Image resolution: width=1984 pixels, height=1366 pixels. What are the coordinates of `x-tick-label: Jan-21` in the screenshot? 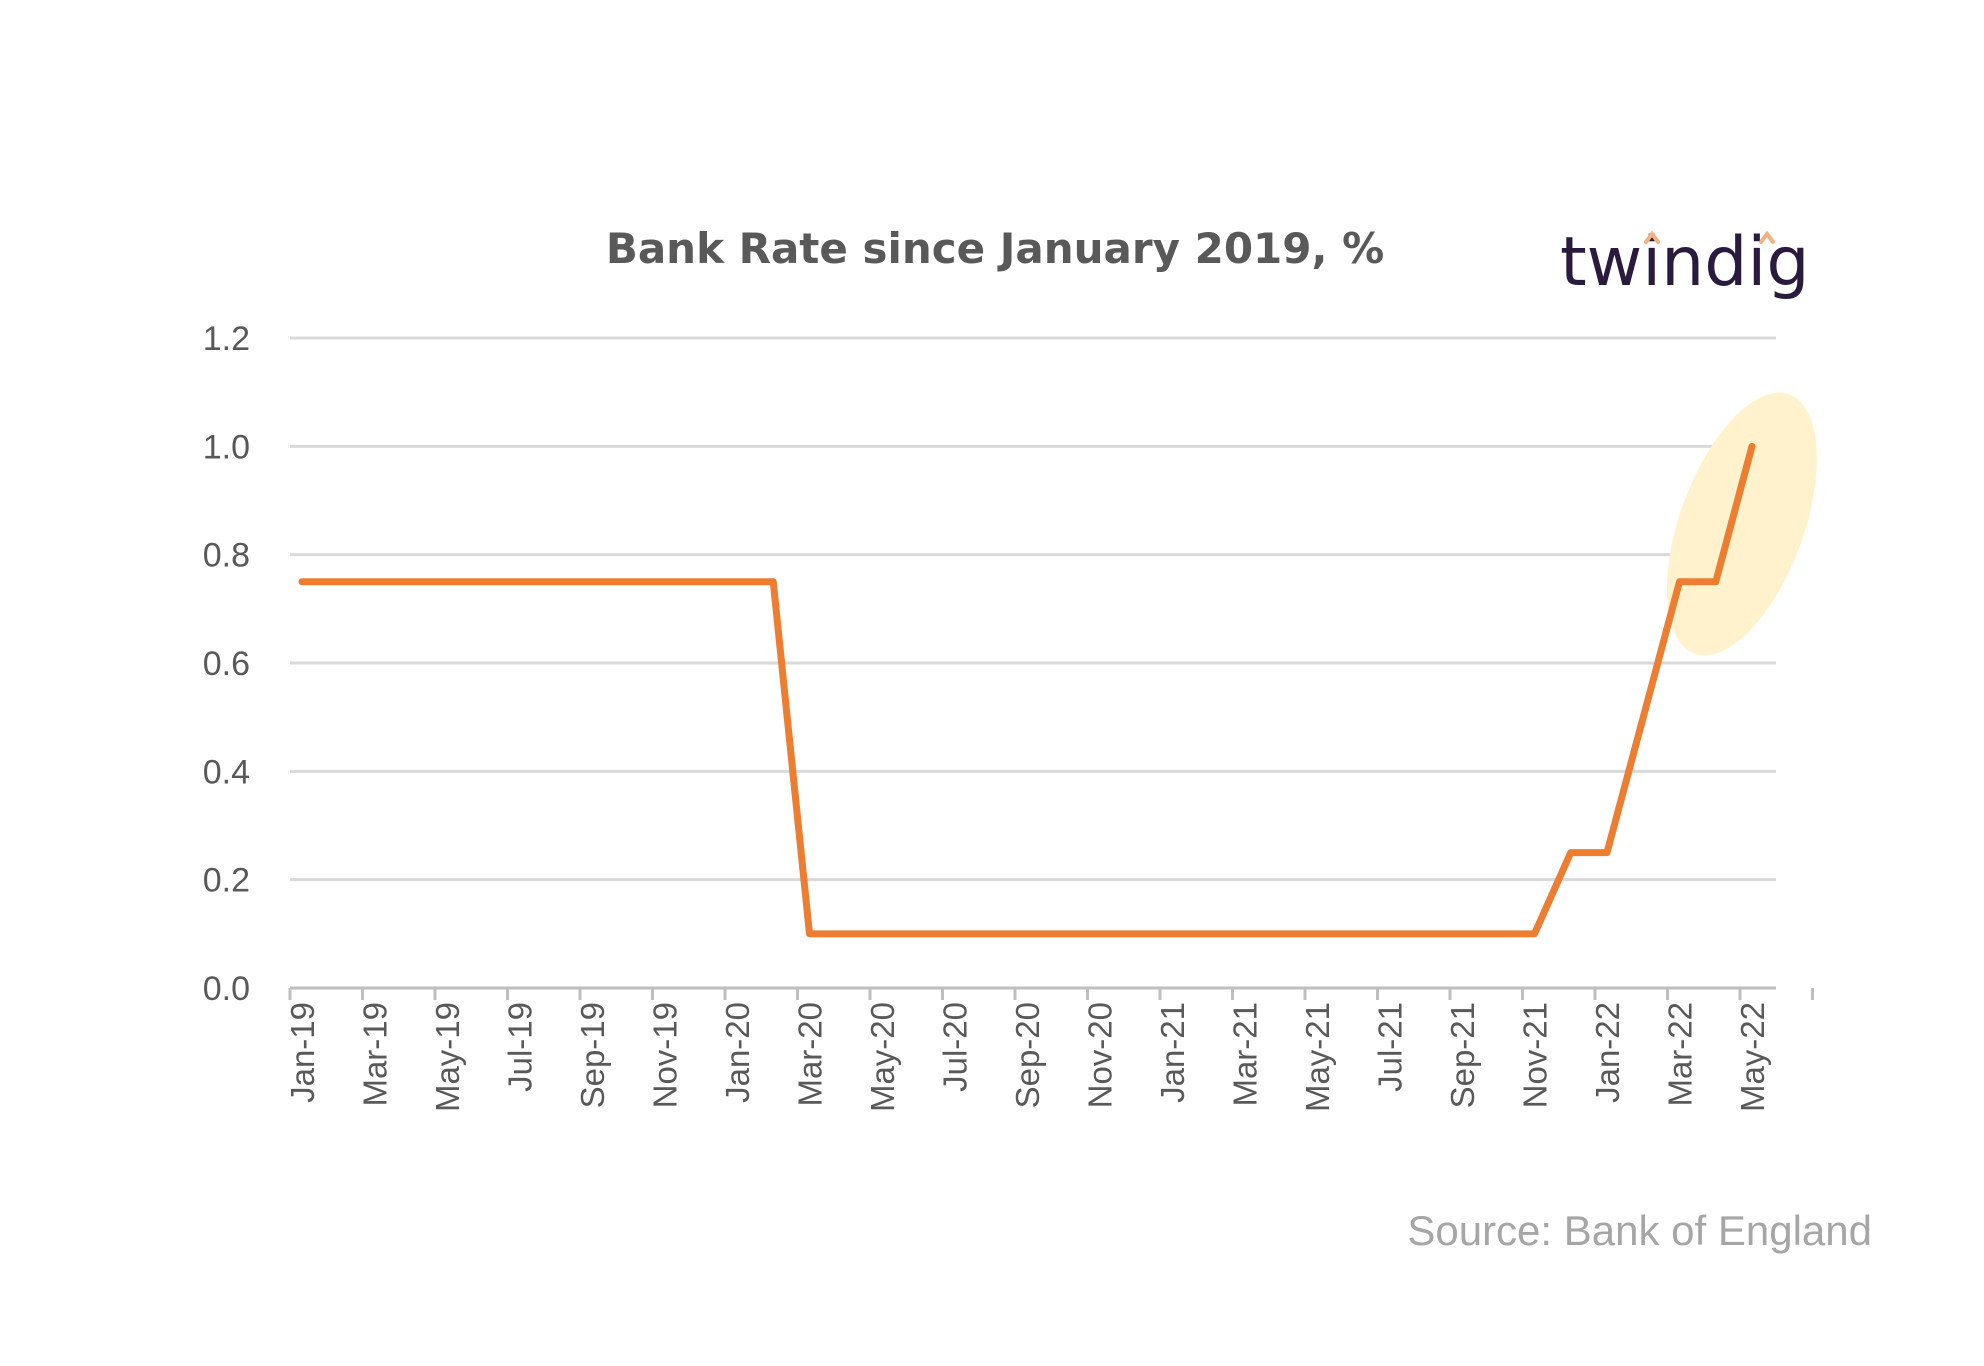 It's located at (1172, 1052).